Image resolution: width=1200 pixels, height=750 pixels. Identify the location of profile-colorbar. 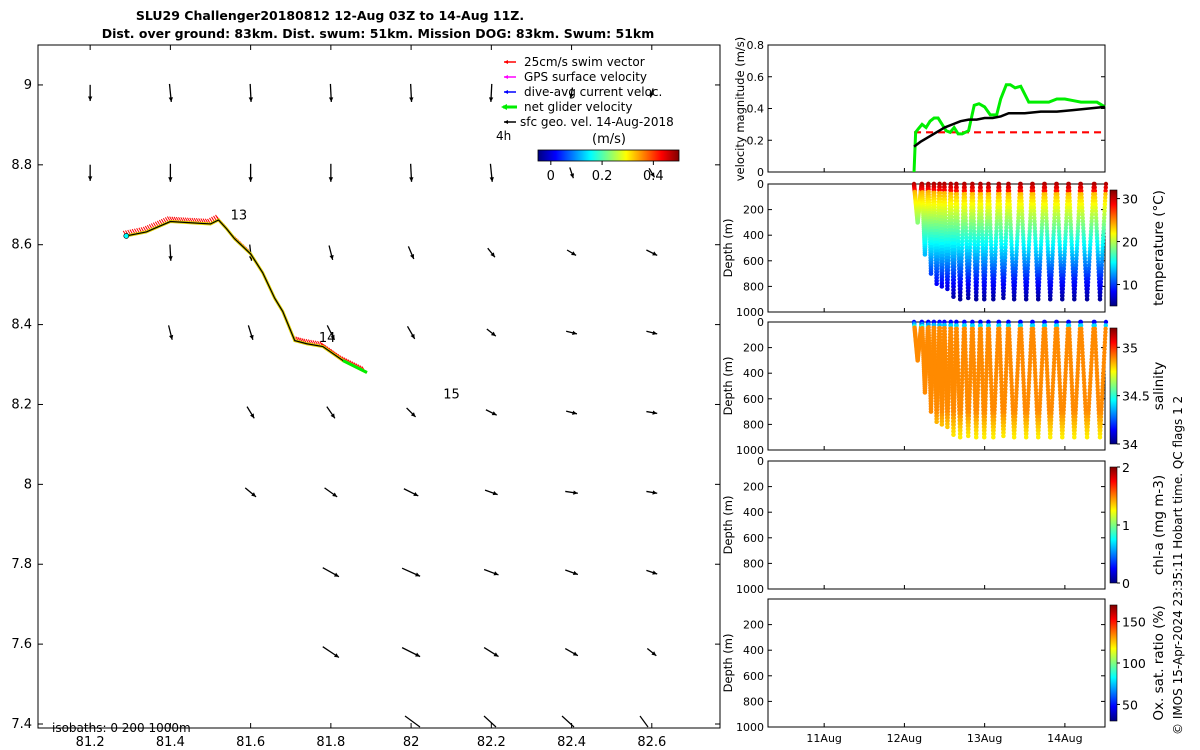
(1113, 248).